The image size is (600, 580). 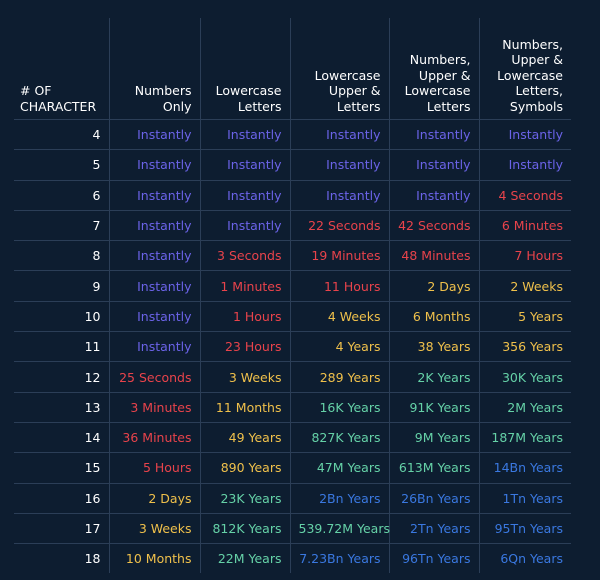 I want to click on column-header-line: Only, so click(x=177, y=106).